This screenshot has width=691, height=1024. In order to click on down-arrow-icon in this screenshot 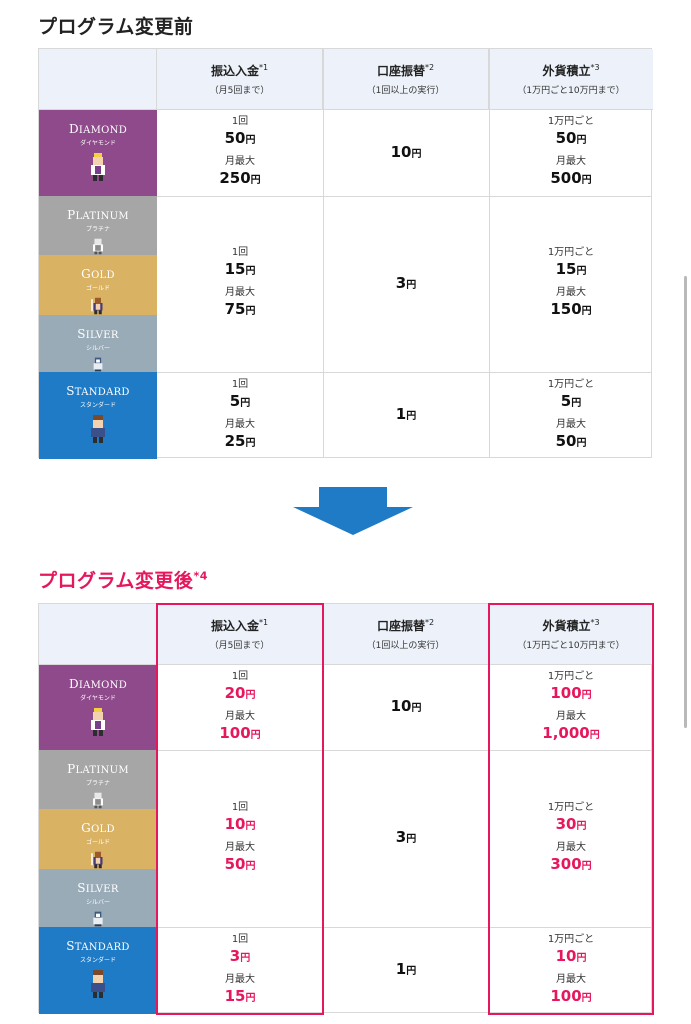, I will do `click(353, 511)`.